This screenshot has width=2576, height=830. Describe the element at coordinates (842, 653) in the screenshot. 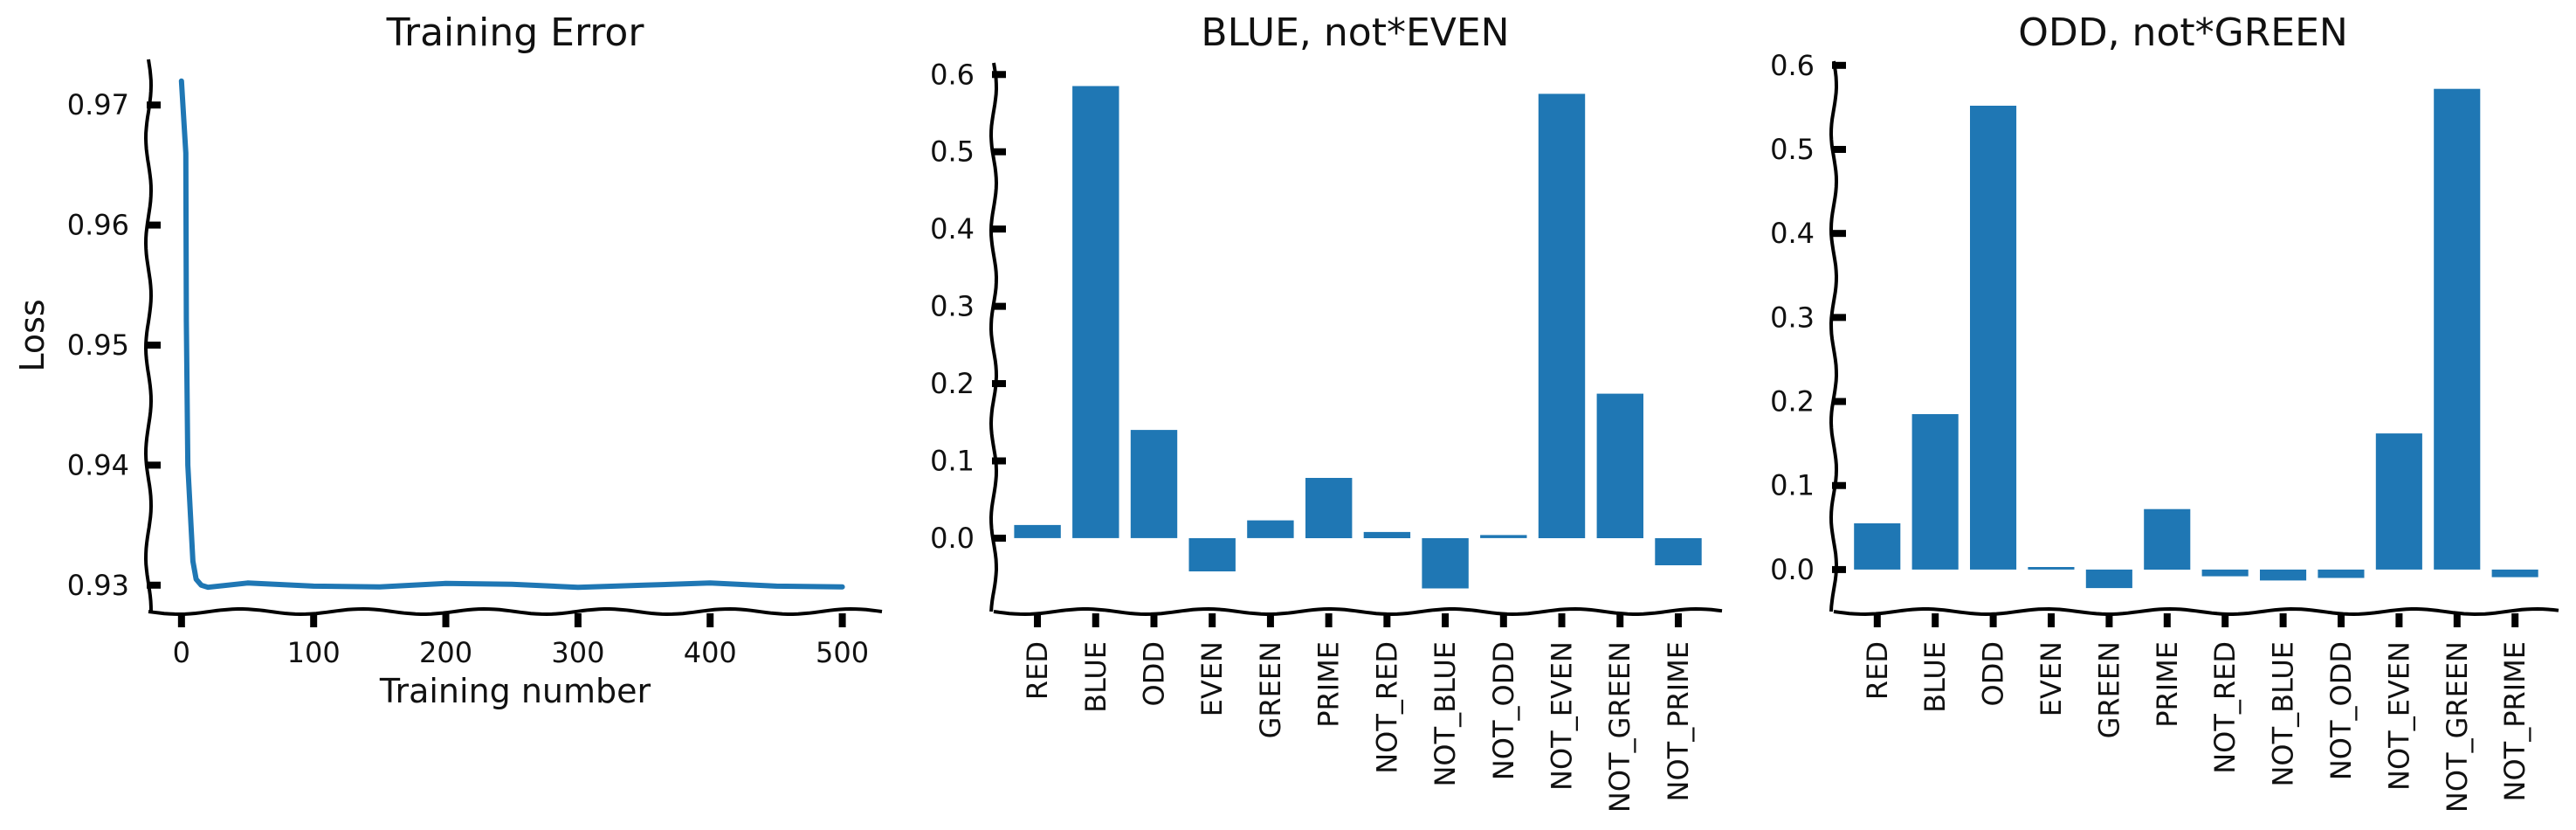

I see `x-tick-label: 500` at that location.